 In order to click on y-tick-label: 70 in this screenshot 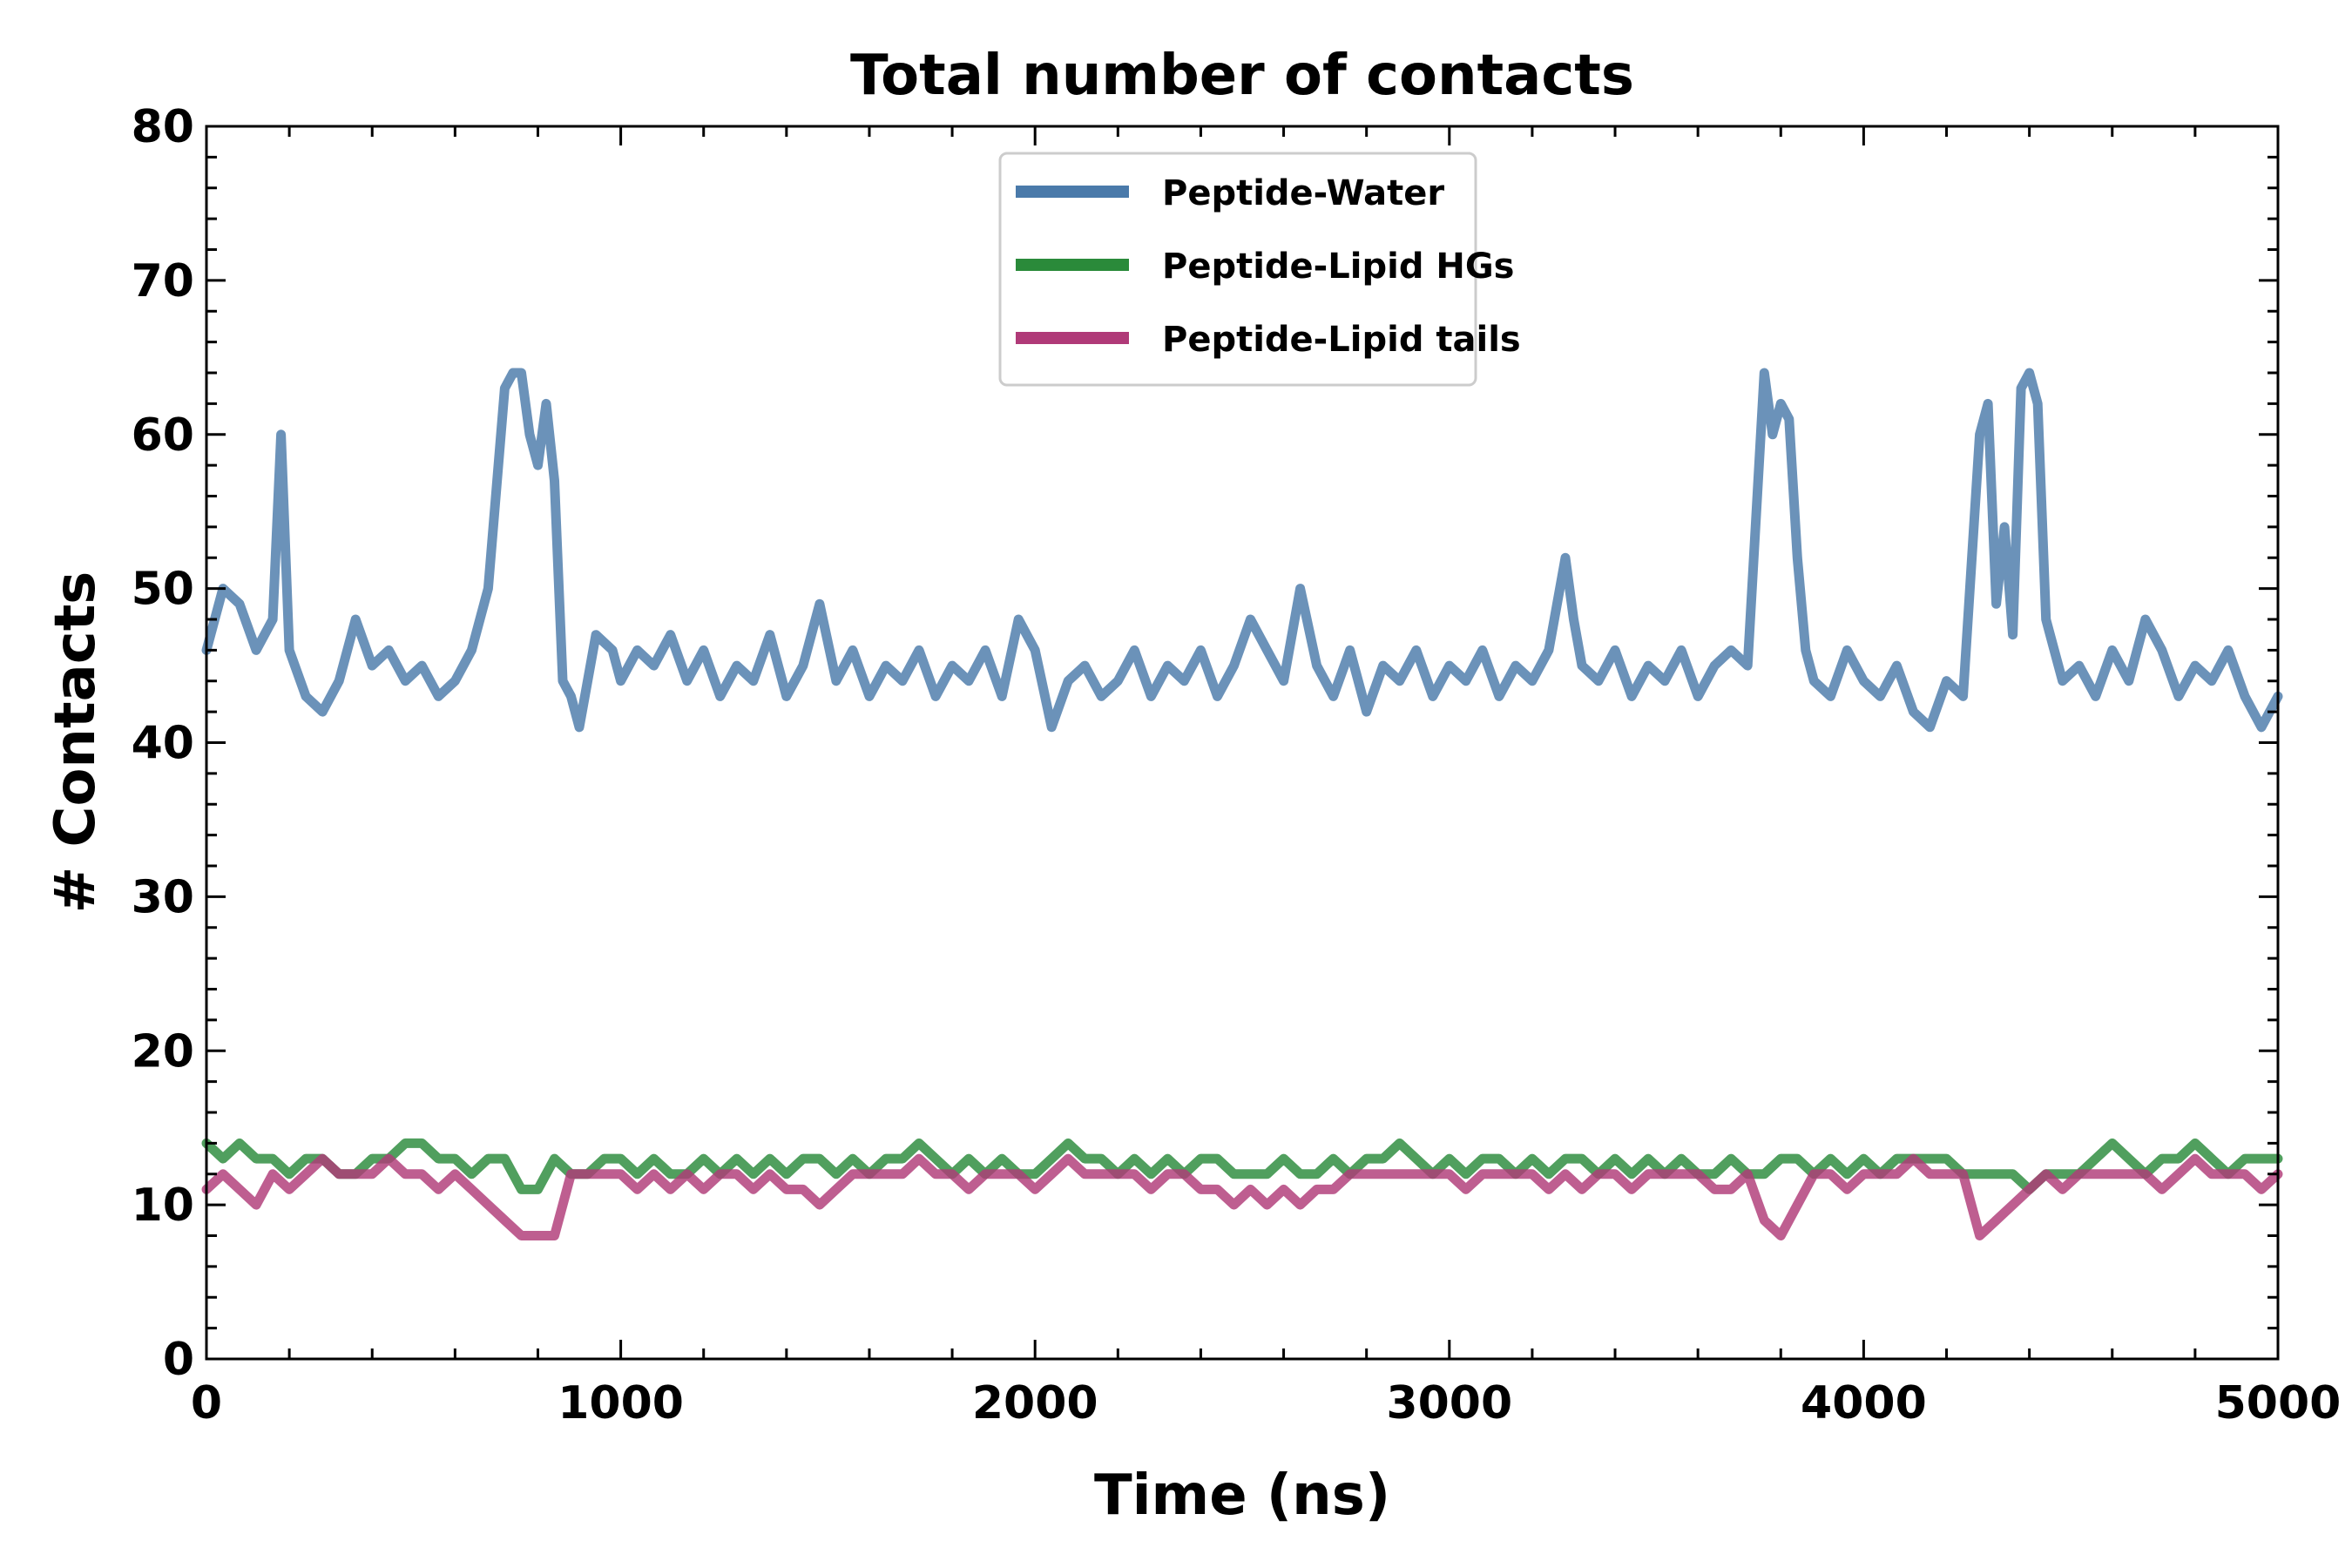, I will do `click(163, 281)`.